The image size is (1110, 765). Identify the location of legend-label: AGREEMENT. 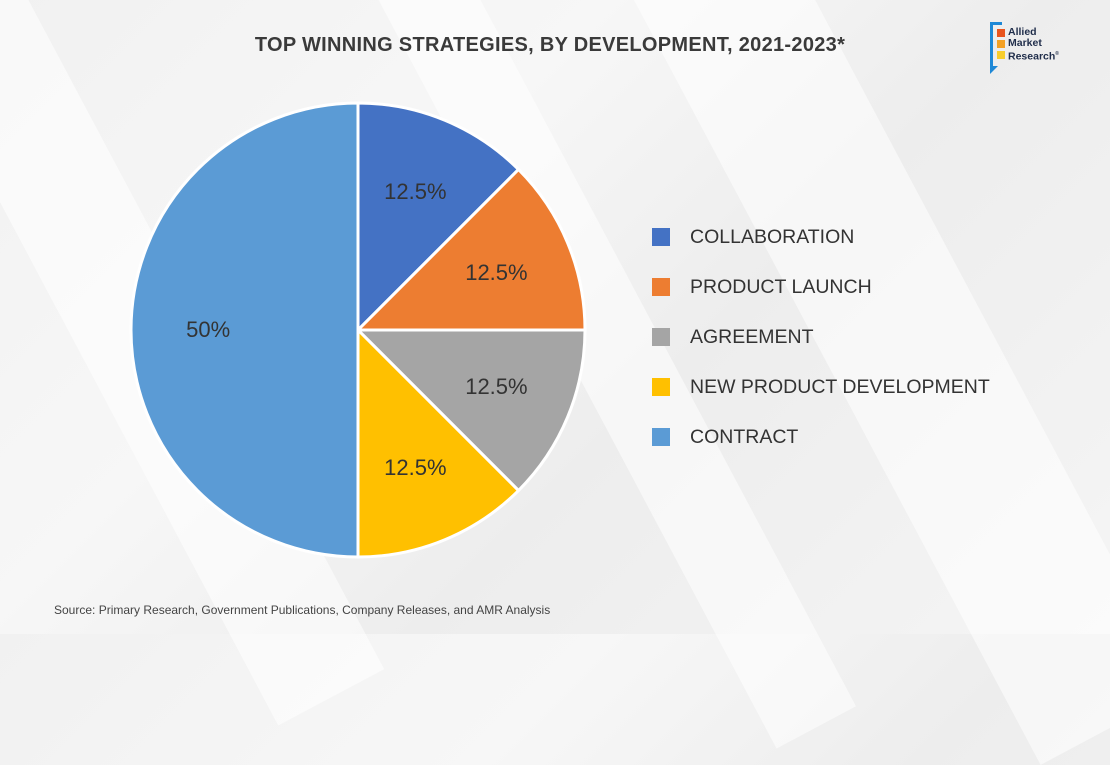
(752, 336).